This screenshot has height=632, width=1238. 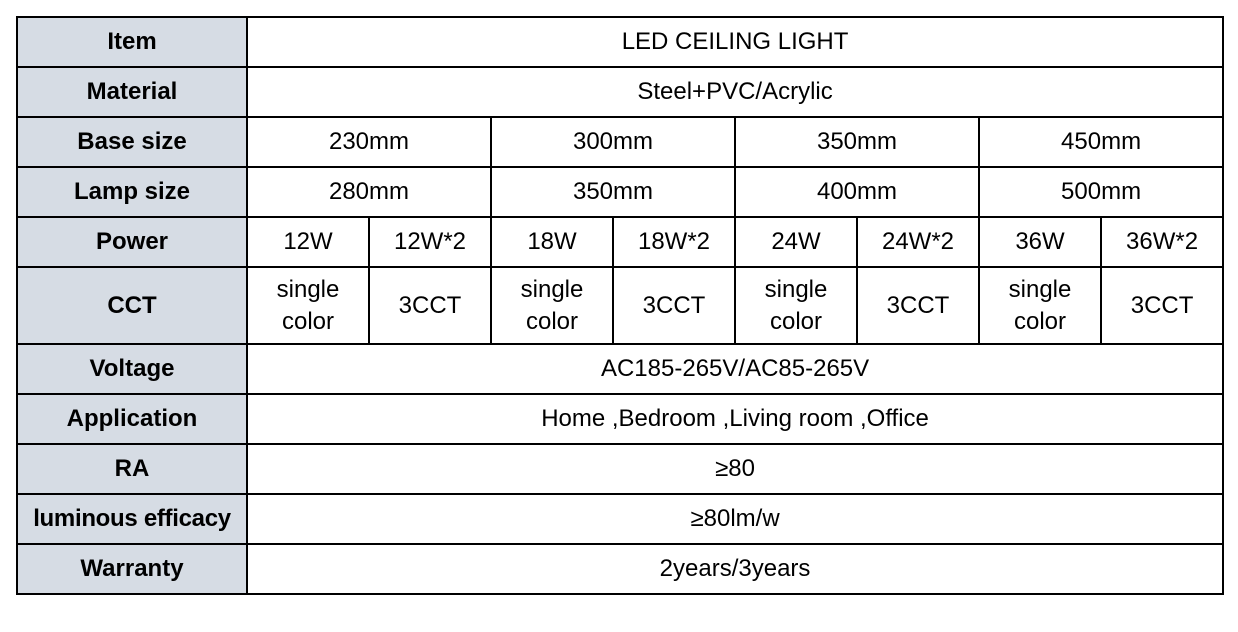 I want to click on cell: 280mm, so click(x=369, y=192).